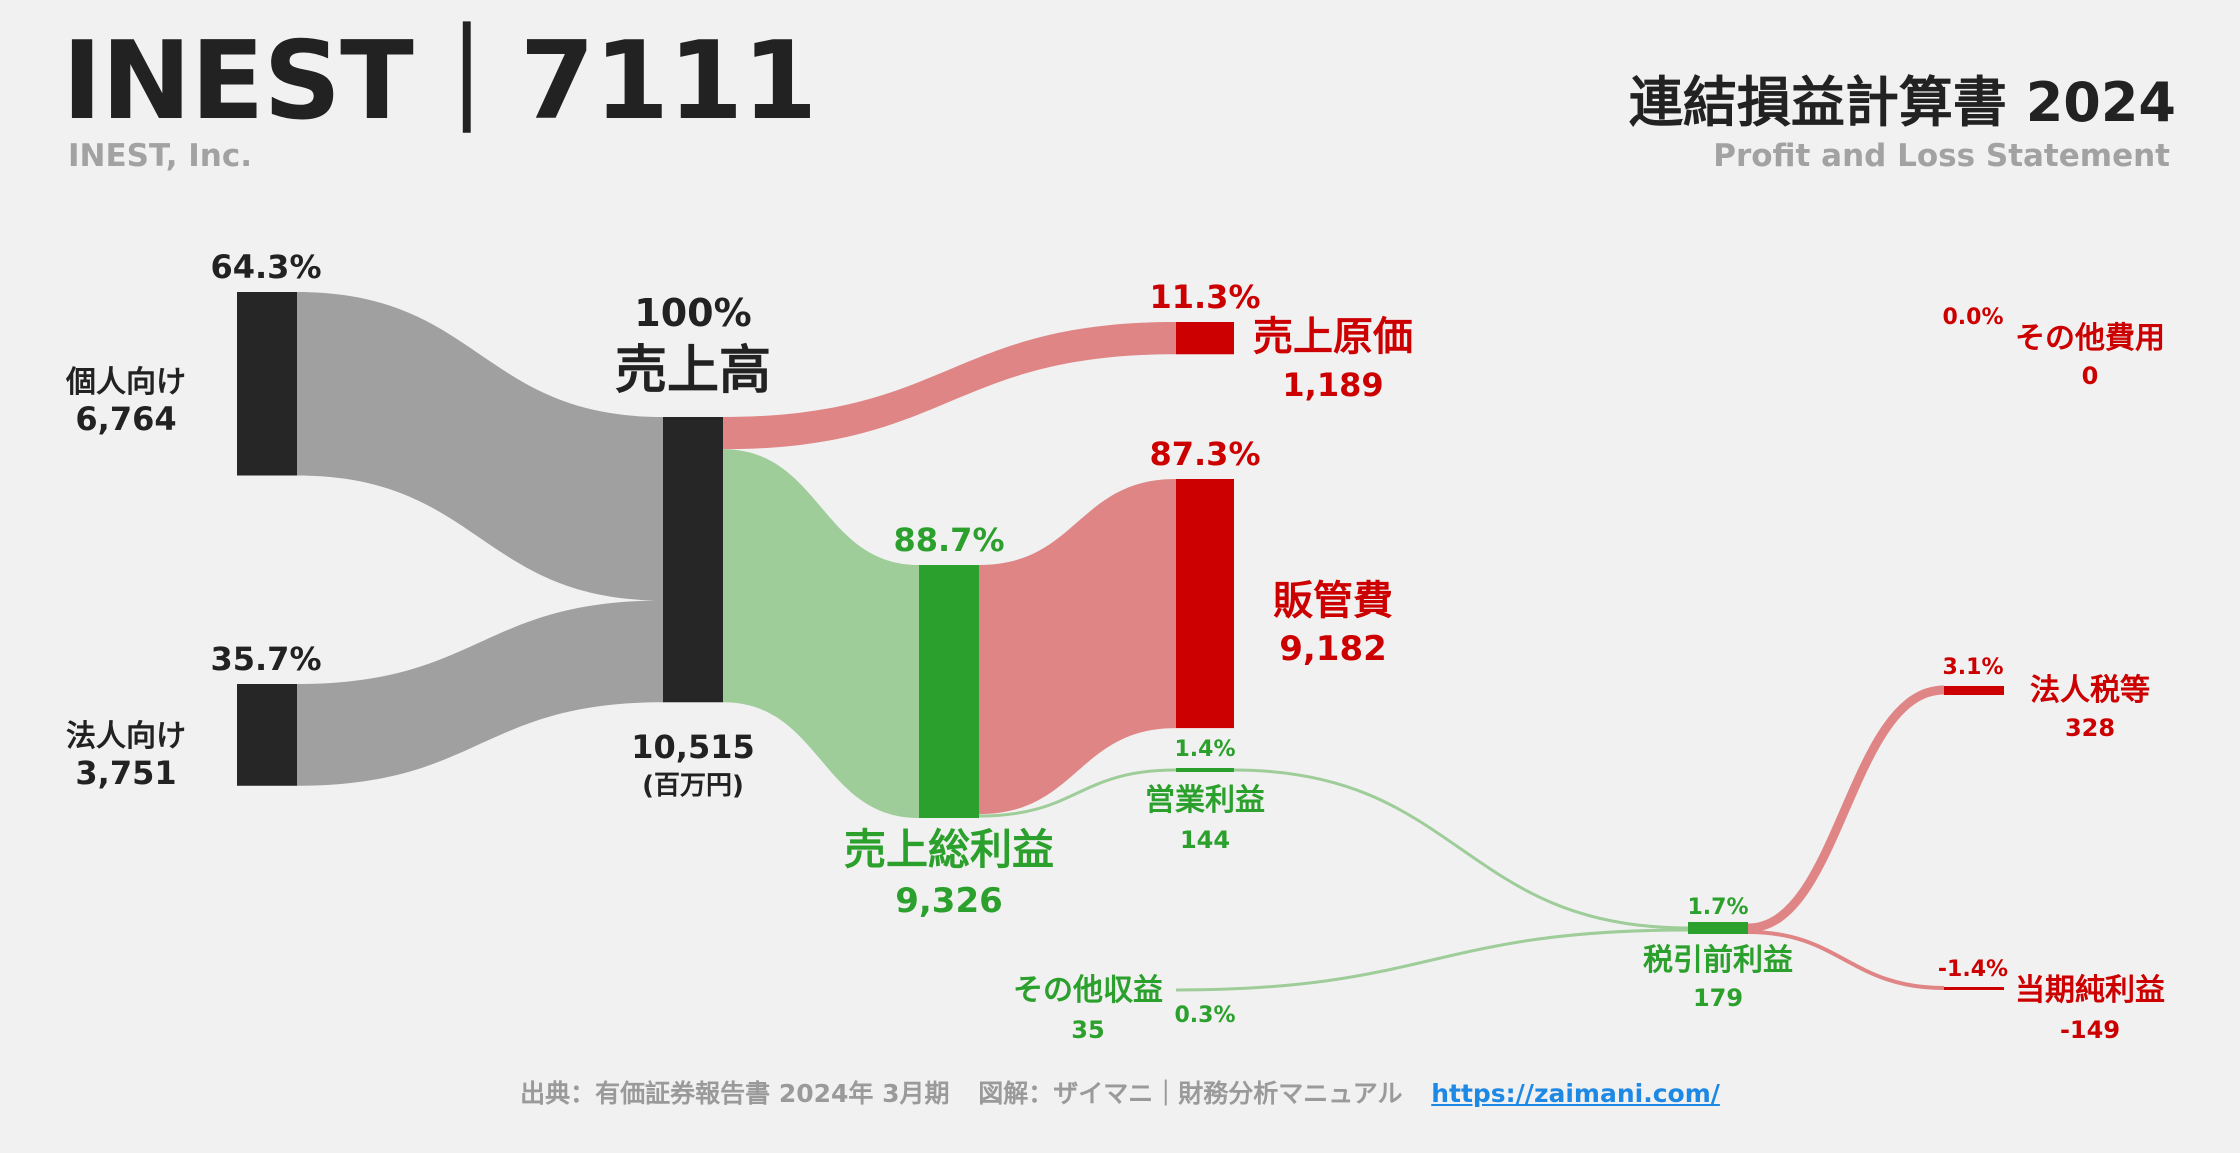 Image resolution: width=2240 pixels, height=1153 pixels. Describe the element at coordinates (160, 156) in the screenshot. I see `company-name: INEST, Inc.` at that location.